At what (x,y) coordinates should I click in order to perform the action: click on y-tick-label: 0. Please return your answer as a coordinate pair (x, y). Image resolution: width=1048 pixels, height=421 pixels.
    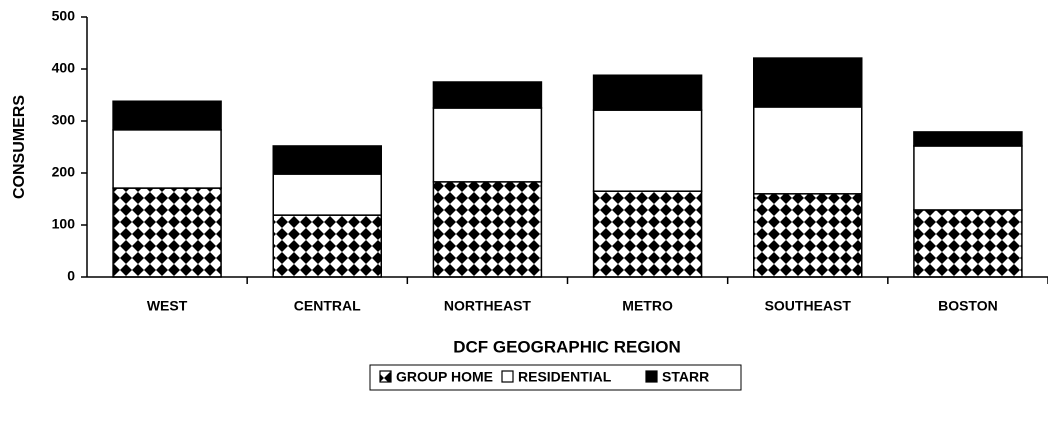
    Looking at the image, I should click on (71, 276).